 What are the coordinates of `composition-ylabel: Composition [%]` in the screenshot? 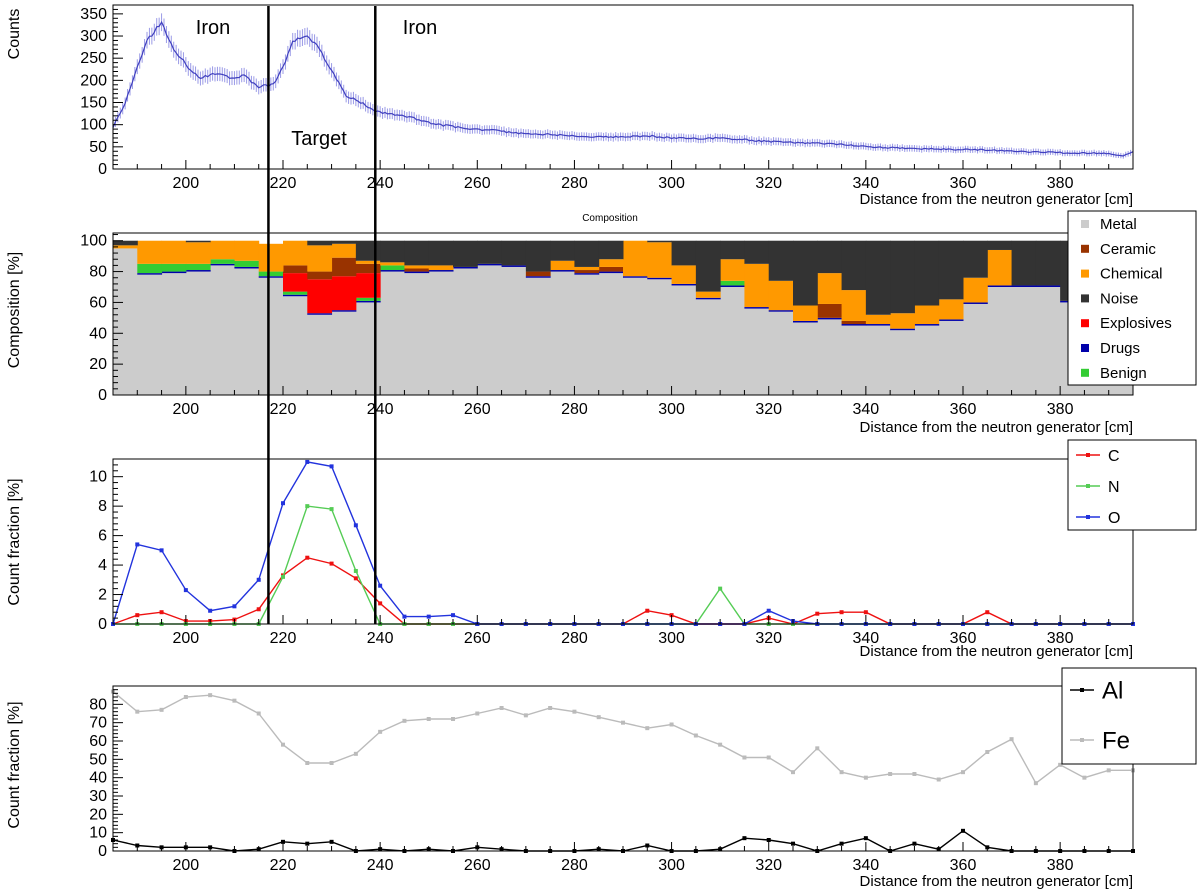 It's located at (14, 310).